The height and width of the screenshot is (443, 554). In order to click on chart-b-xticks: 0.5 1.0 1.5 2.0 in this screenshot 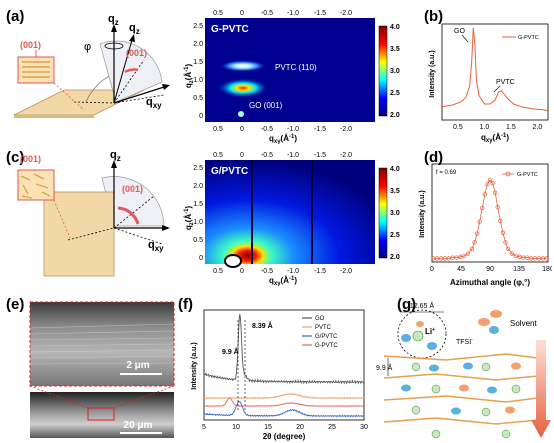, I will do `click(497, 127)`.